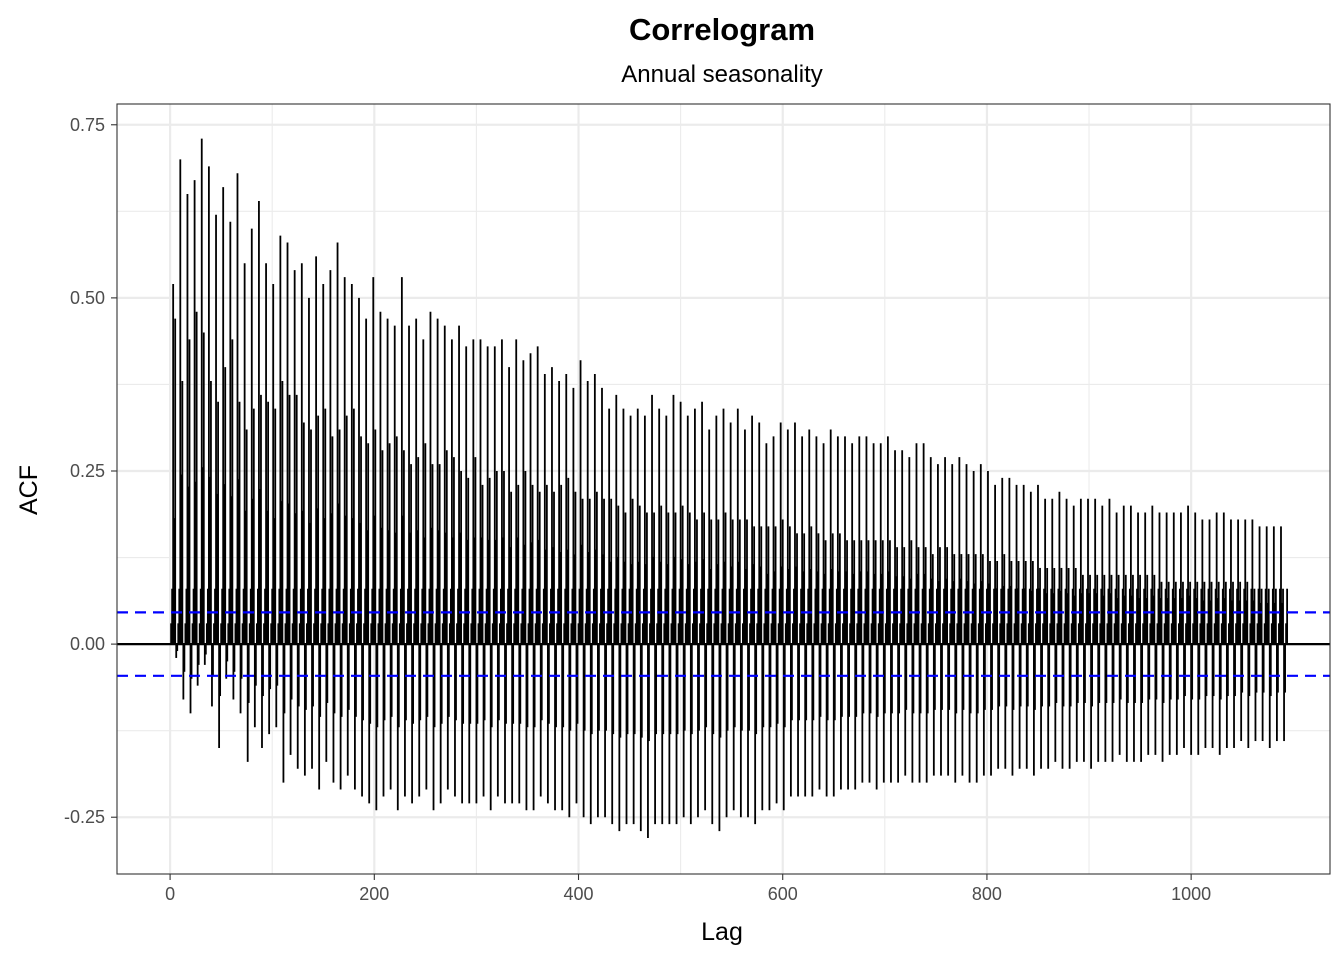  Describe the element at coordinates (87, 471) in the screenshot. I see `y-tick-label: 0.25` at that location.